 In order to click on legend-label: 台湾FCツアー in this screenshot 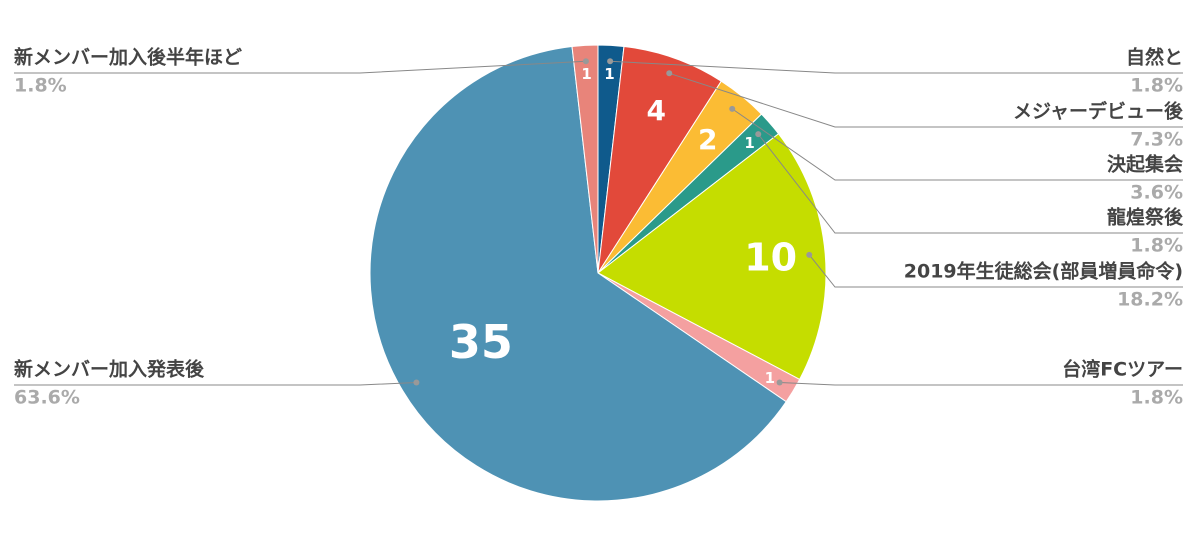, I will do `click(1122, 369)`.